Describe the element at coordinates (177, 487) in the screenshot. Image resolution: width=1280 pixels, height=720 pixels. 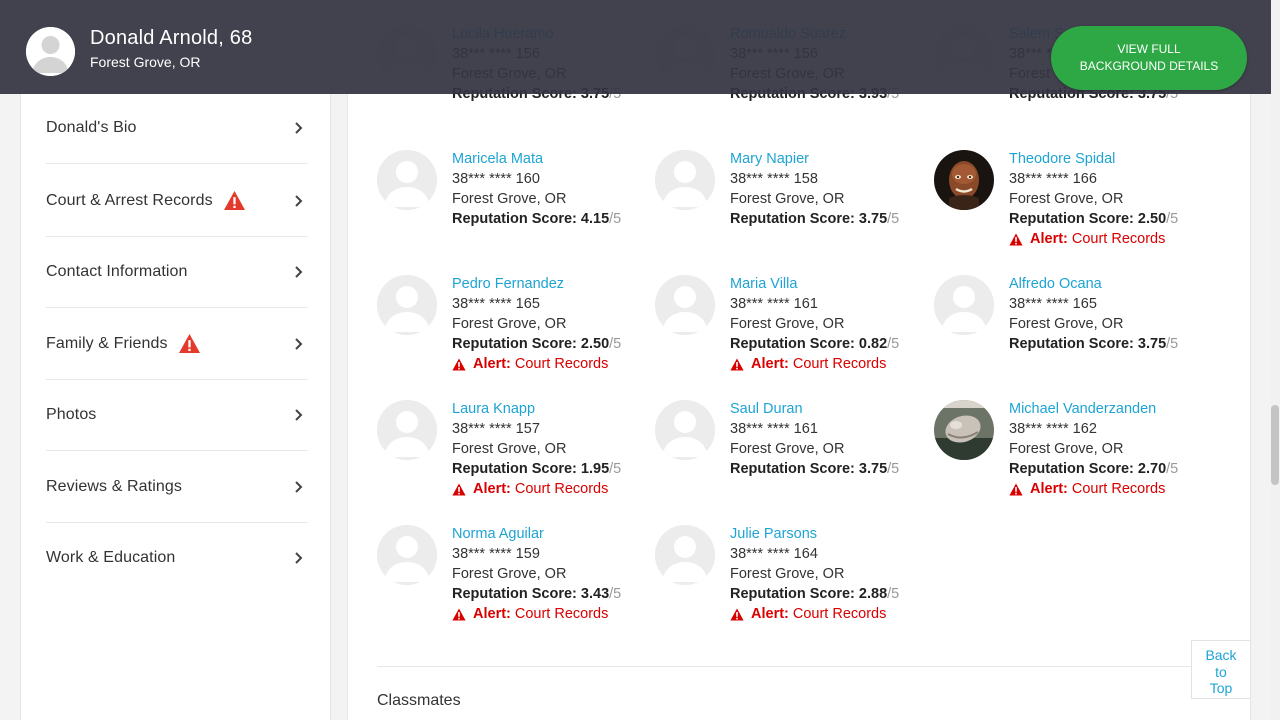
I see `sidebar-item-reviews: Reviews & Ratings` at that location.